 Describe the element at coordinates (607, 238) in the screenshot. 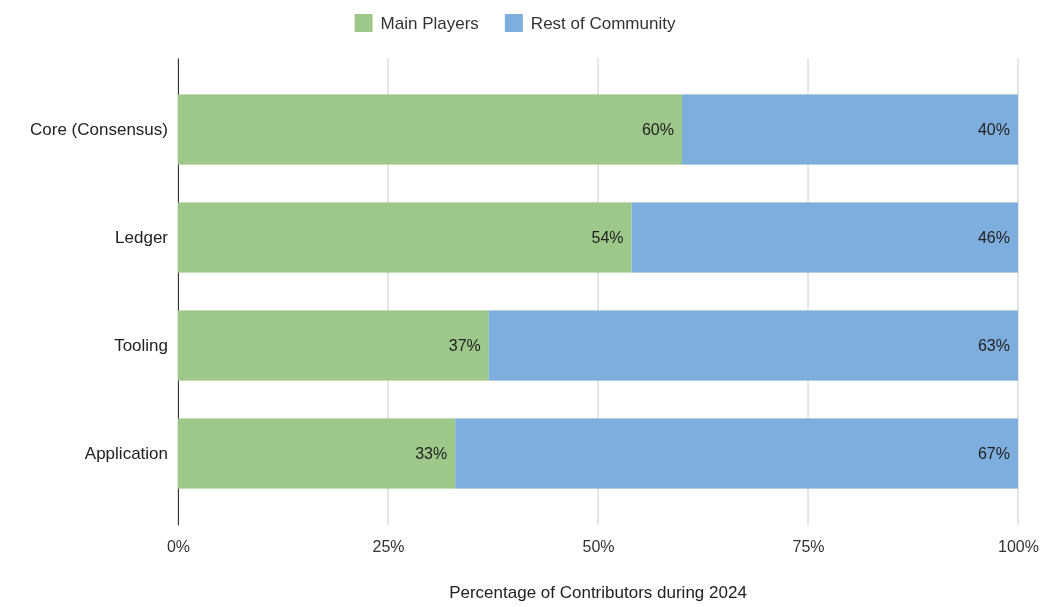

I see `data-label: 54%` at that location.